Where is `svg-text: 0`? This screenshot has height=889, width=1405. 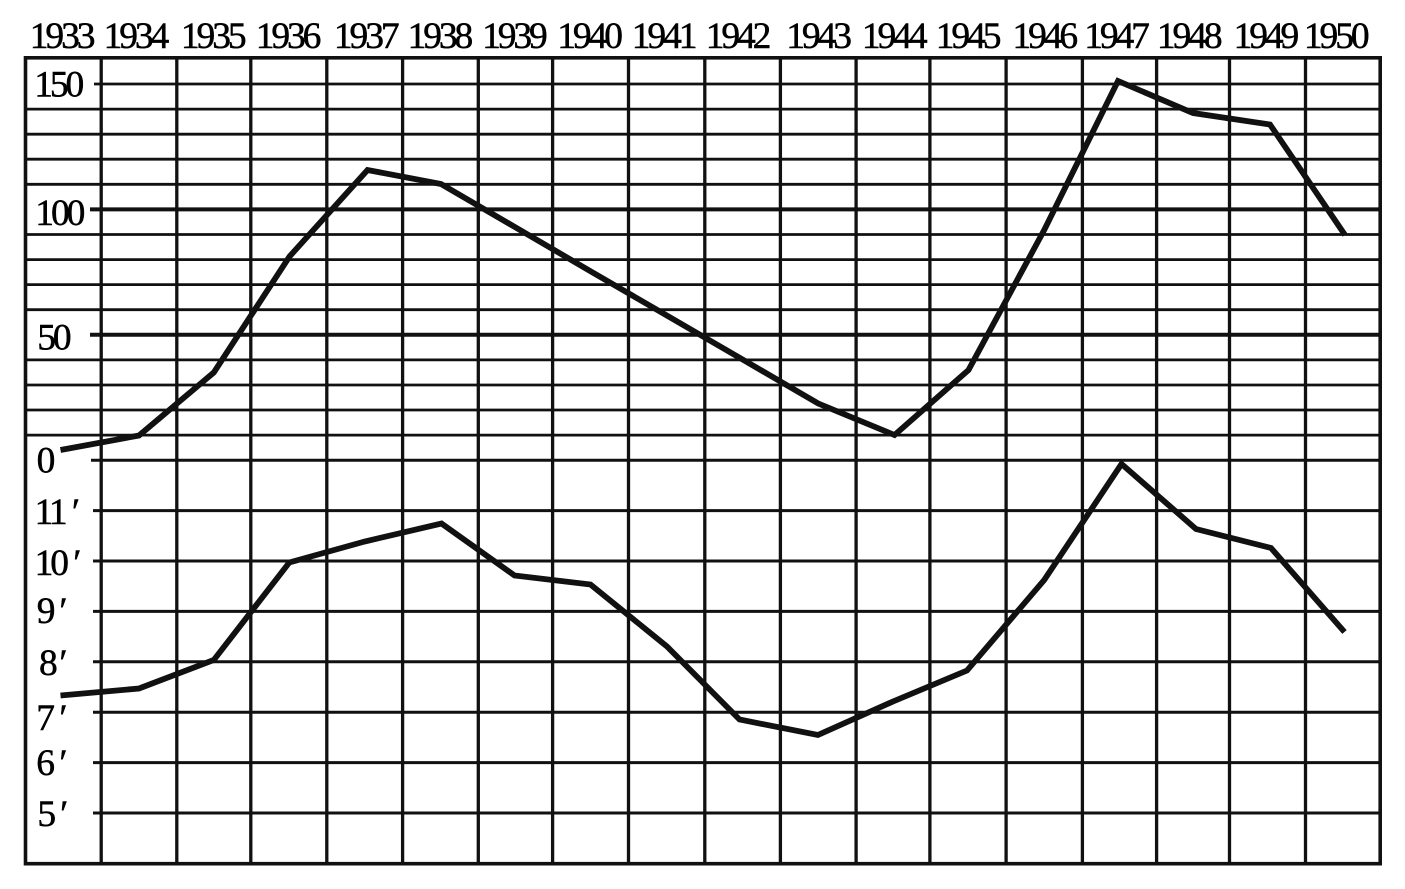 svg-text: 0 is located at coordinates (46, 461).